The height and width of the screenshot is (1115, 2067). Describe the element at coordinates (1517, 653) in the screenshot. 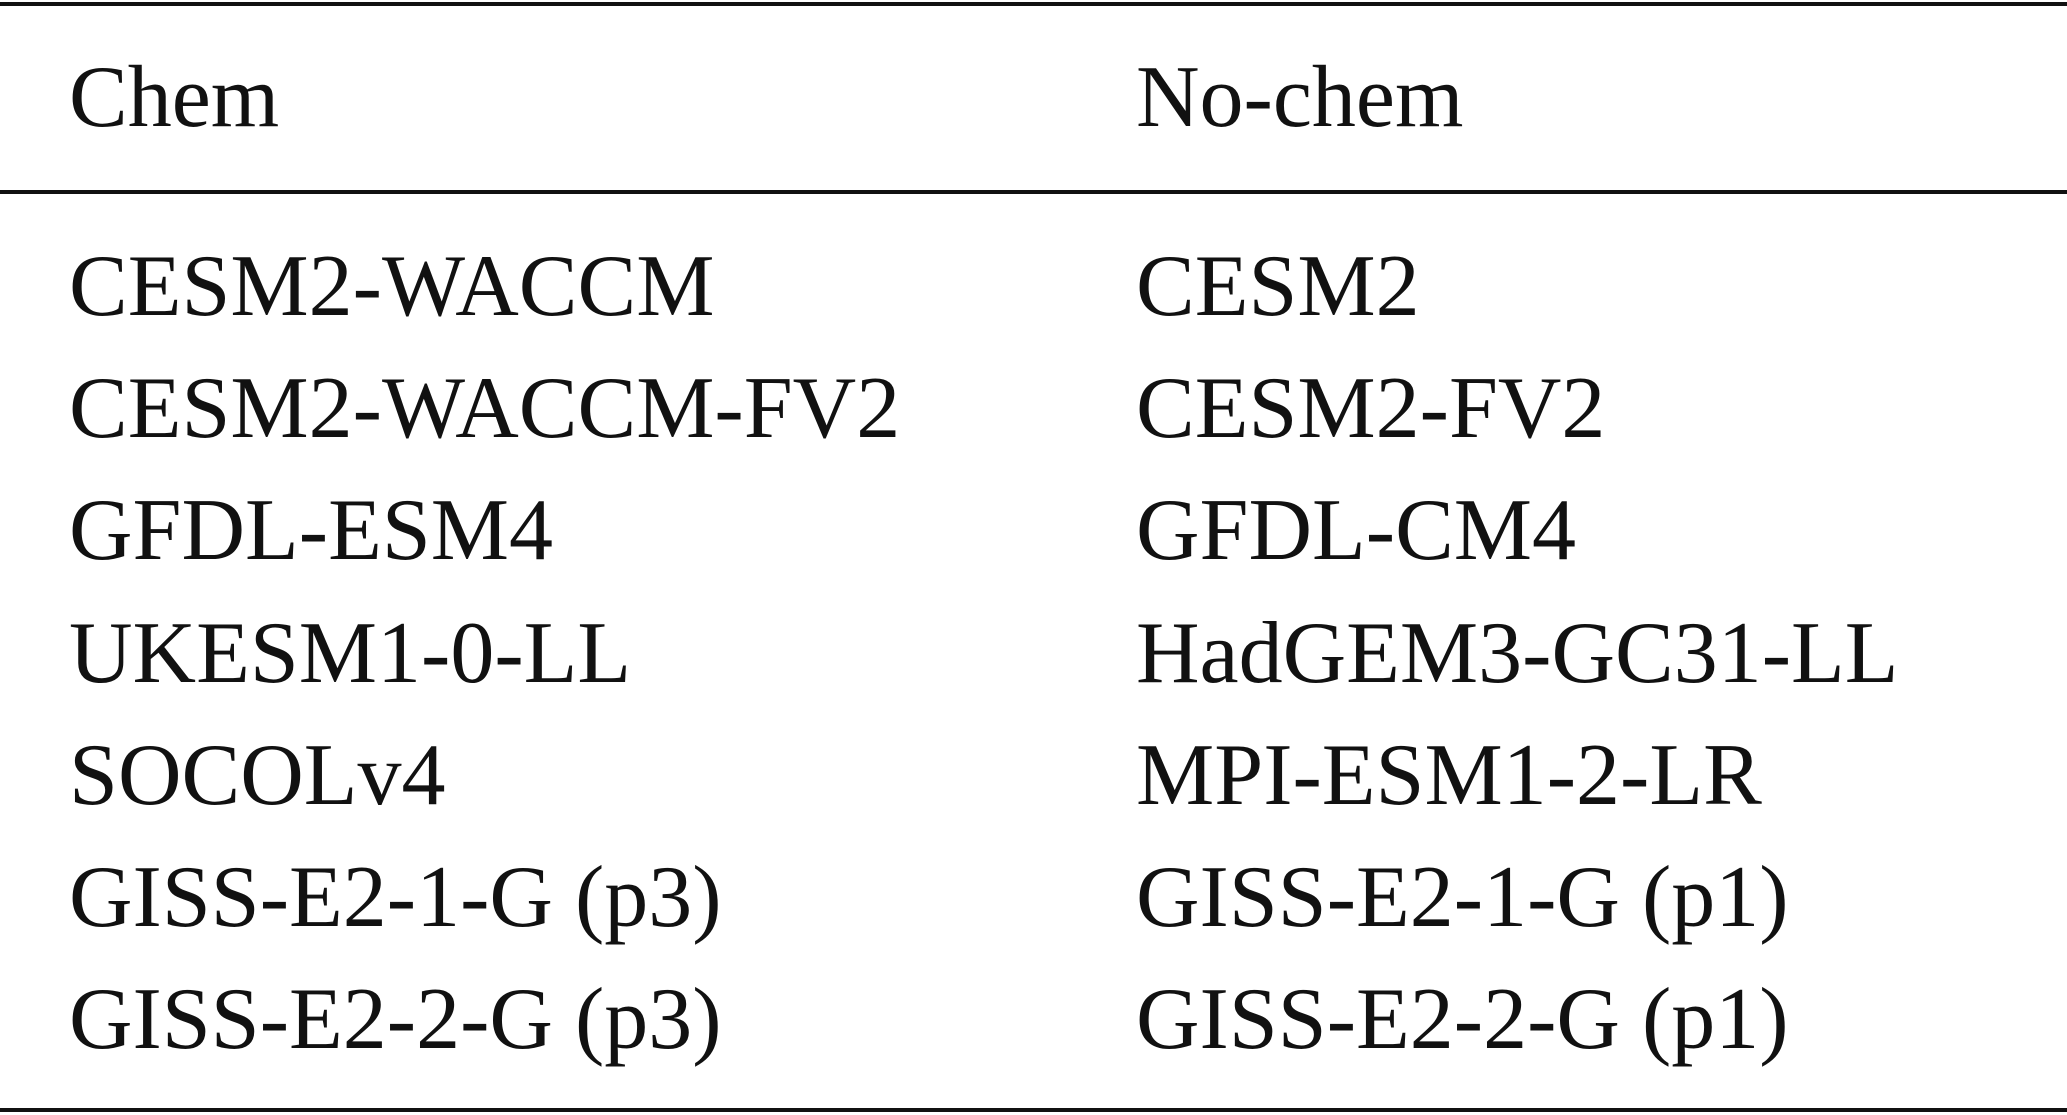

I see `table-cell: HadGEM3-GC31-LL` at that location.